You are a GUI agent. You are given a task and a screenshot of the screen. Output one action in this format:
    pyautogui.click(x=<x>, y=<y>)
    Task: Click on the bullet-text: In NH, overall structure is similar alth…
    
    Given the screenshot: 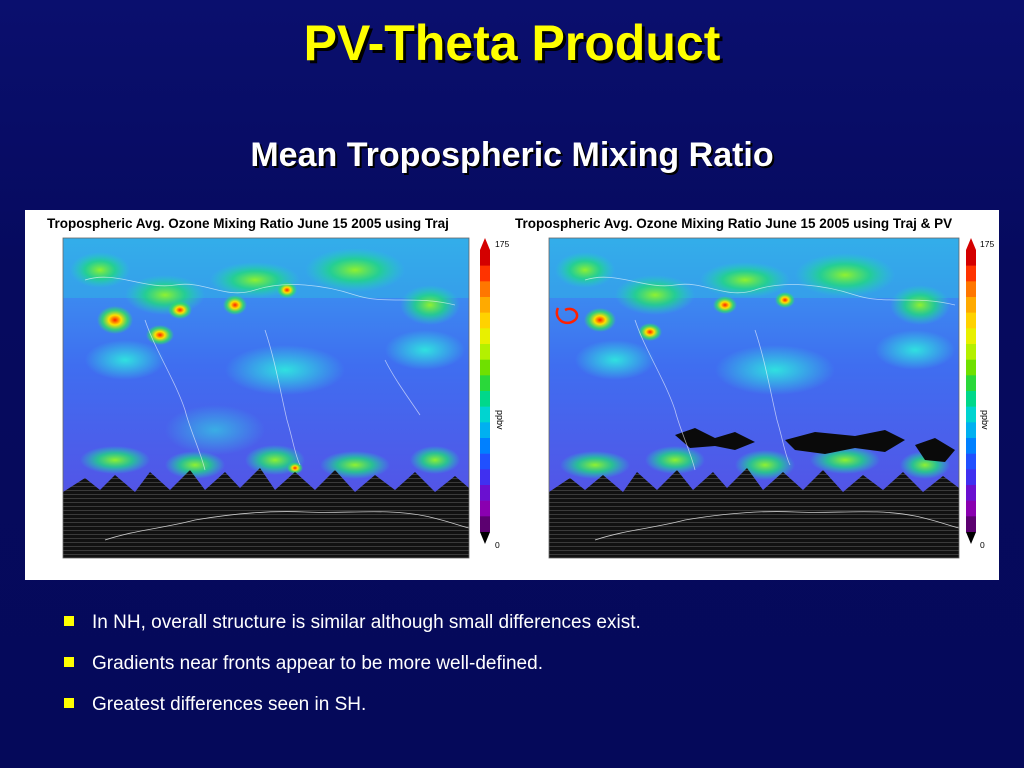 What is the action you would take?
    pyautogui.click(x=366, y=622)
    